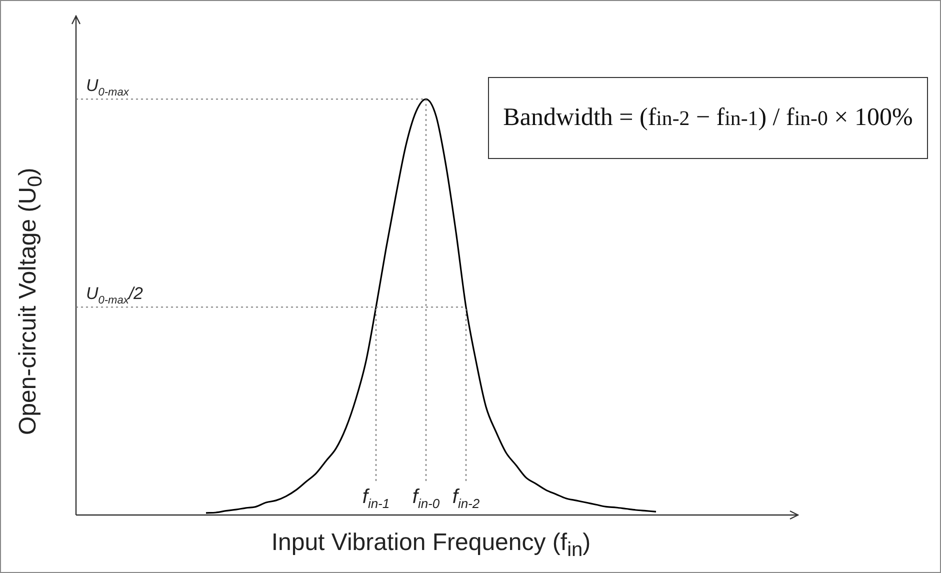 The height and width of the screenshot is (573, 941). I want to click on x-axis-title: Input Vibration Frequency (f$_{in}$), so click(431, 545).